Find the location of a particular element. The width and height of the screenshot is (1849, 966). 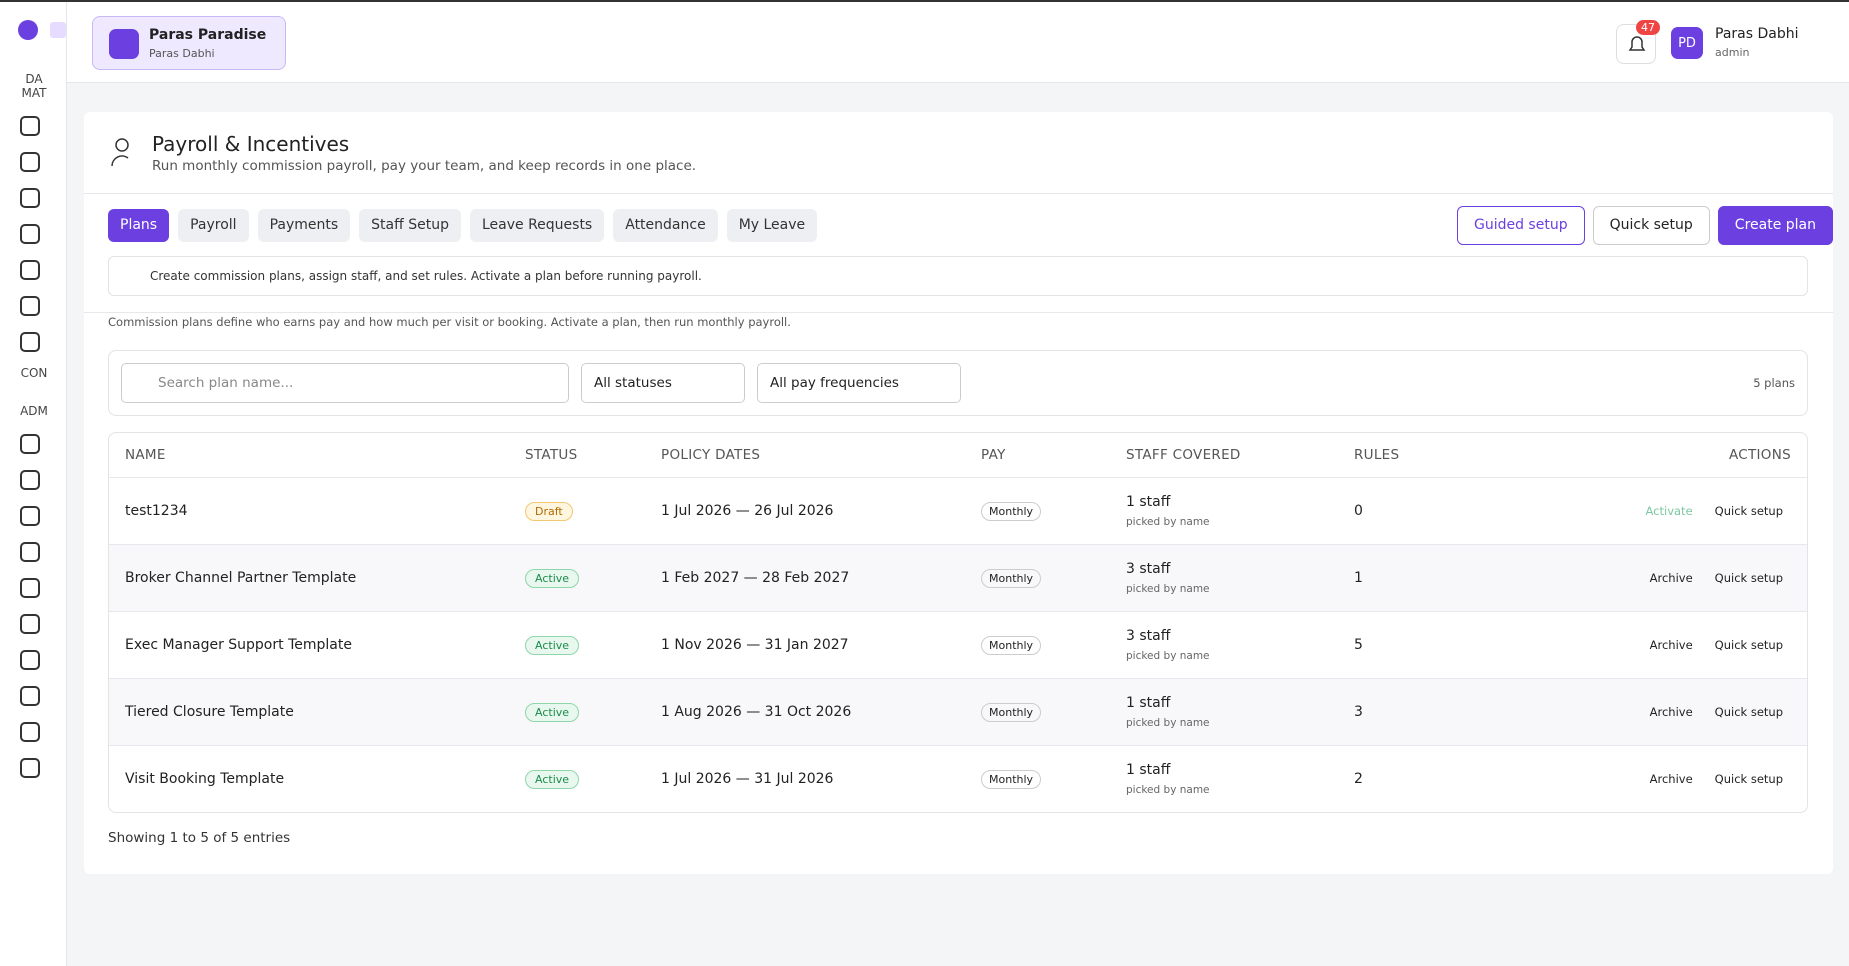

guided-setup: Guided setup is located at coordinates (1520, 225).